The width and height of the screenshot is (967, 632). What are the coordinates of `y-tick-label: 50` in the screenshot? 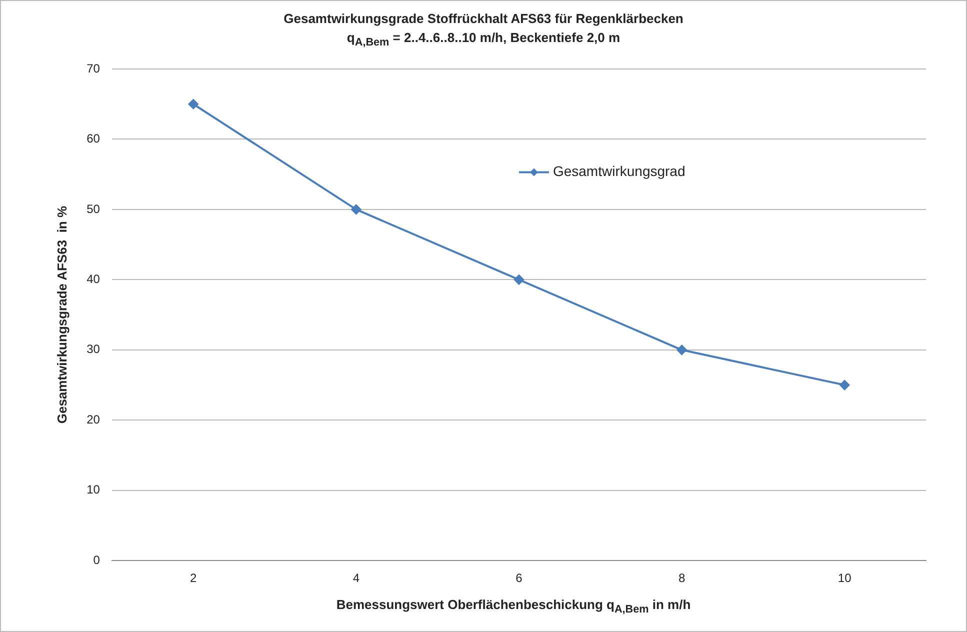 It's located at (93, 209).